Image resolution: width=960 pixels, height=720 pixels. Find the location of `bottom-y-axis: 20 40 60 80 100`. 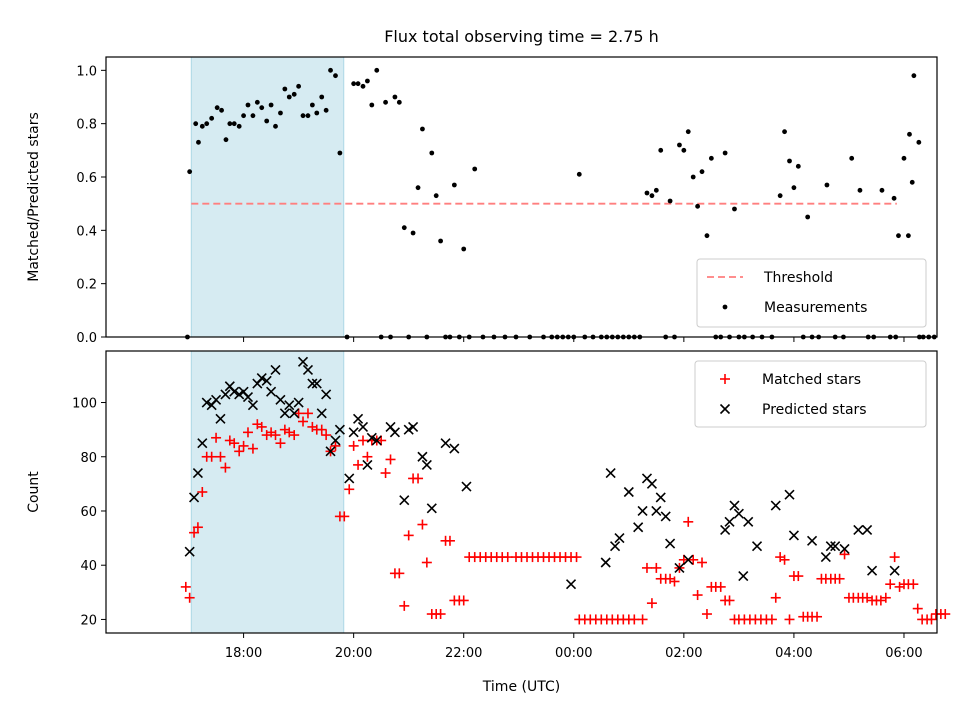

bottom-y-axis: 20 40 60 80 100 is located at coordinates (89, 512).